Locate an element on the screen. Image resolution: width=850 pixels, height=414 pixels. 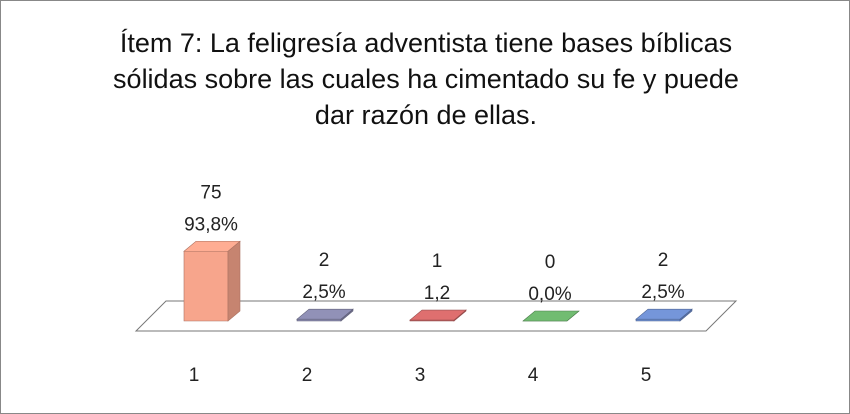
x-tick-label: 2 is located at coordinates (307, 375).